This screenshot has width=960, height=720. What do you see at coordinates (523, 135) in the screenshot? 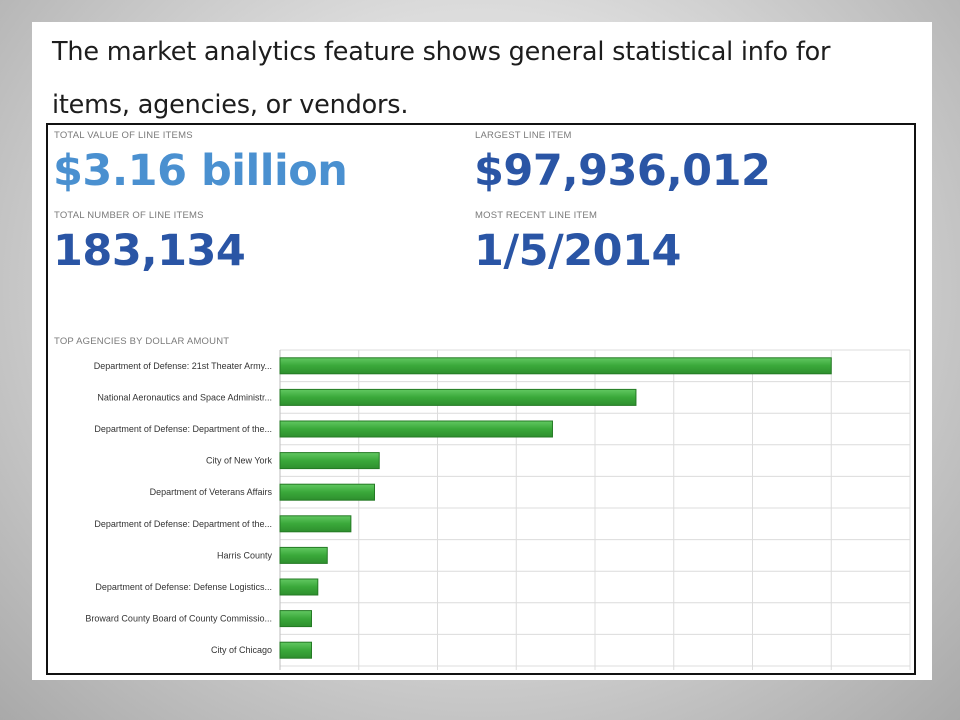
I see `largest-item-label: LARGEST LINE ITEM` at bounding box center [523, 135].